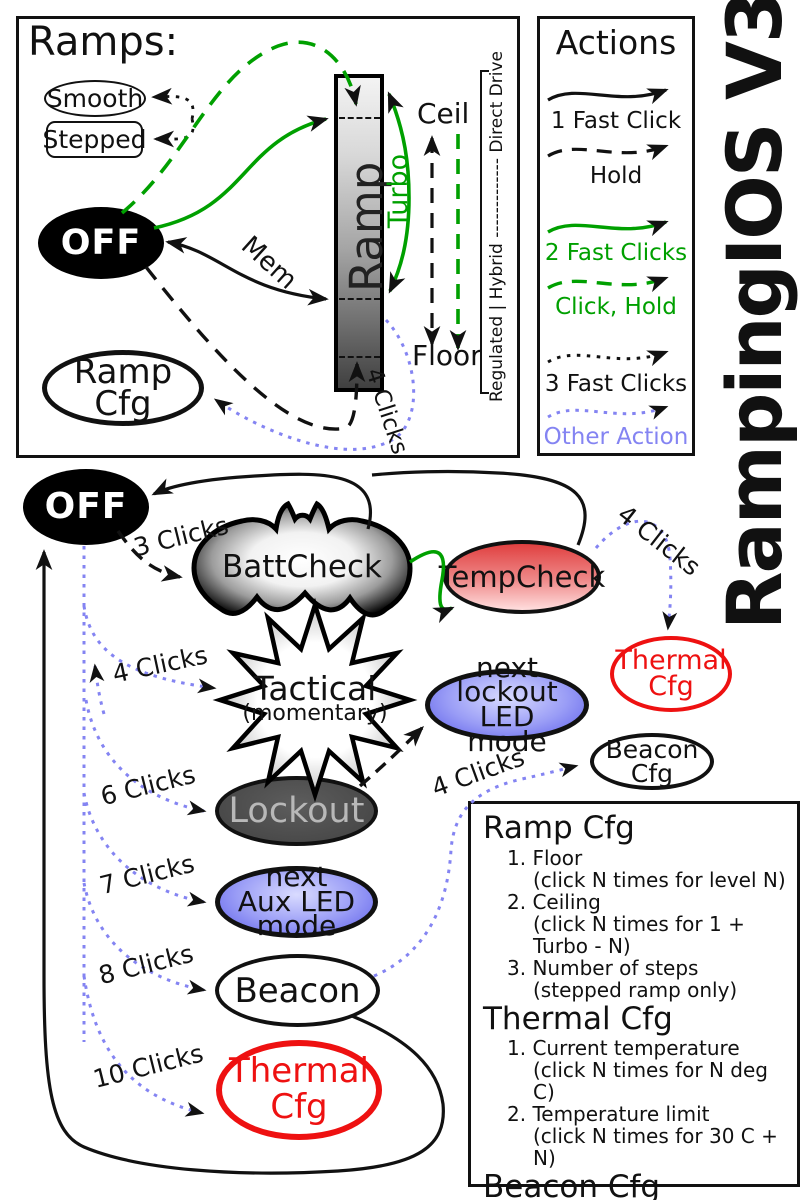 The height and width of the screenshot is (1200, 812). I want to click on click-count-tactical: 4 Clicks, so click(160, 664).